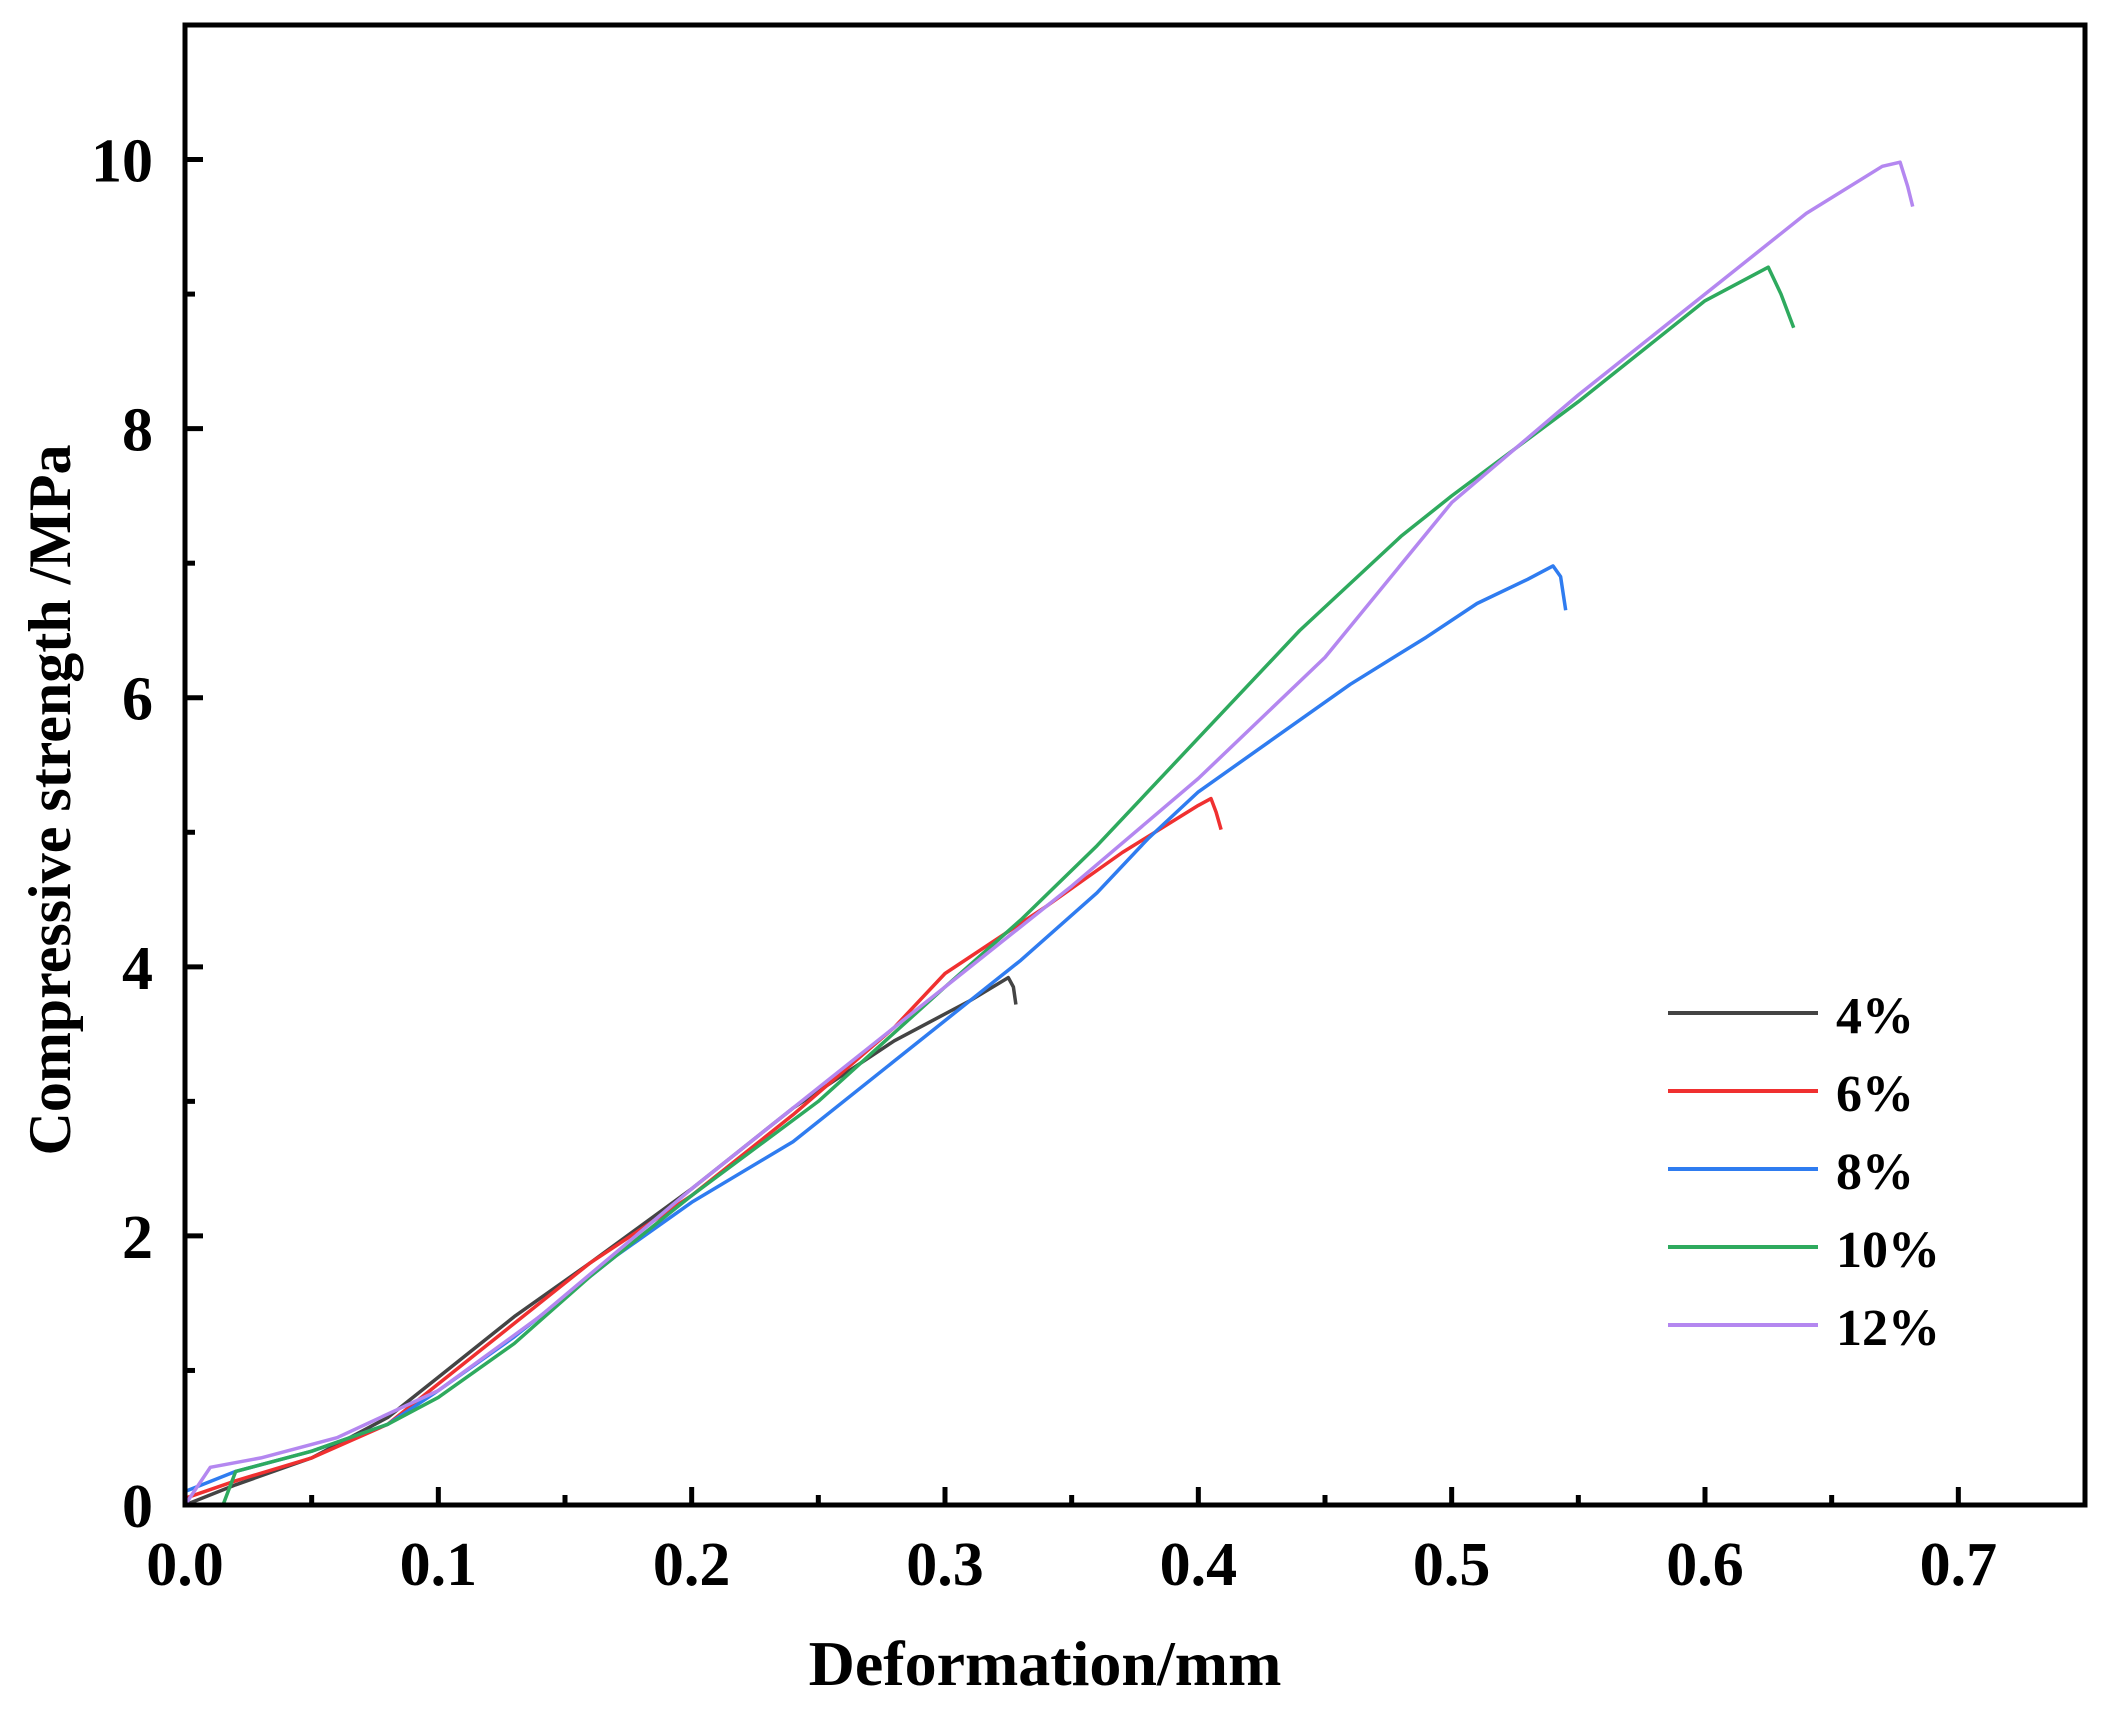 The image size is (2120, 1720). I want to click on x-tick-label: 0.3, so click(945, 1565).